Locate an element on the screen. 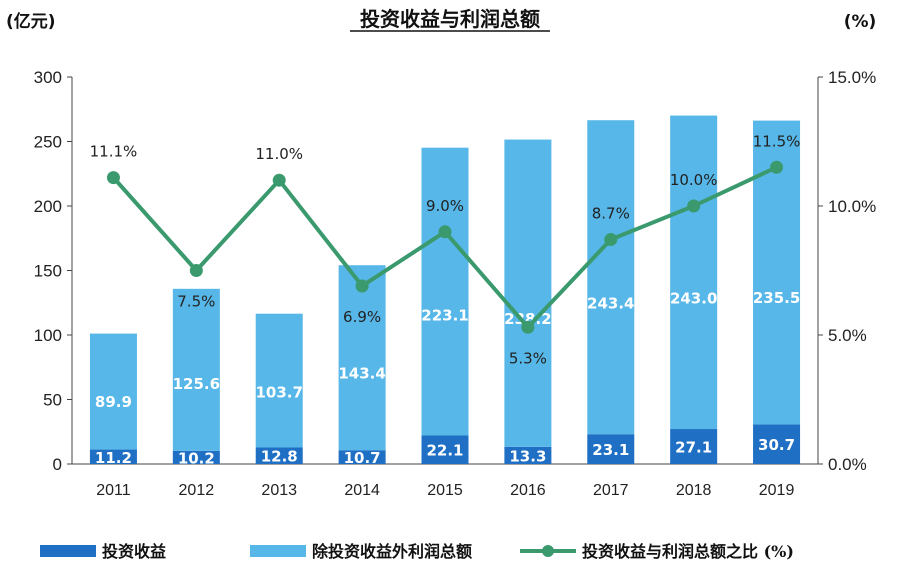 The image size is (900, 576). ratio-data-label: 7.5% is located at coordinates (196, 302).